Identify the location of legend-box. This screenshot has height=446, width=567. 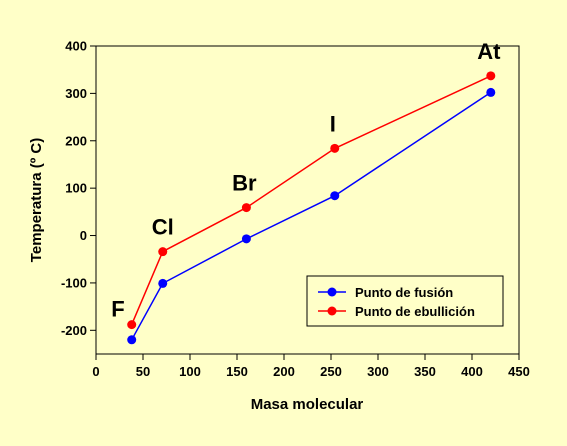
(405, 301).